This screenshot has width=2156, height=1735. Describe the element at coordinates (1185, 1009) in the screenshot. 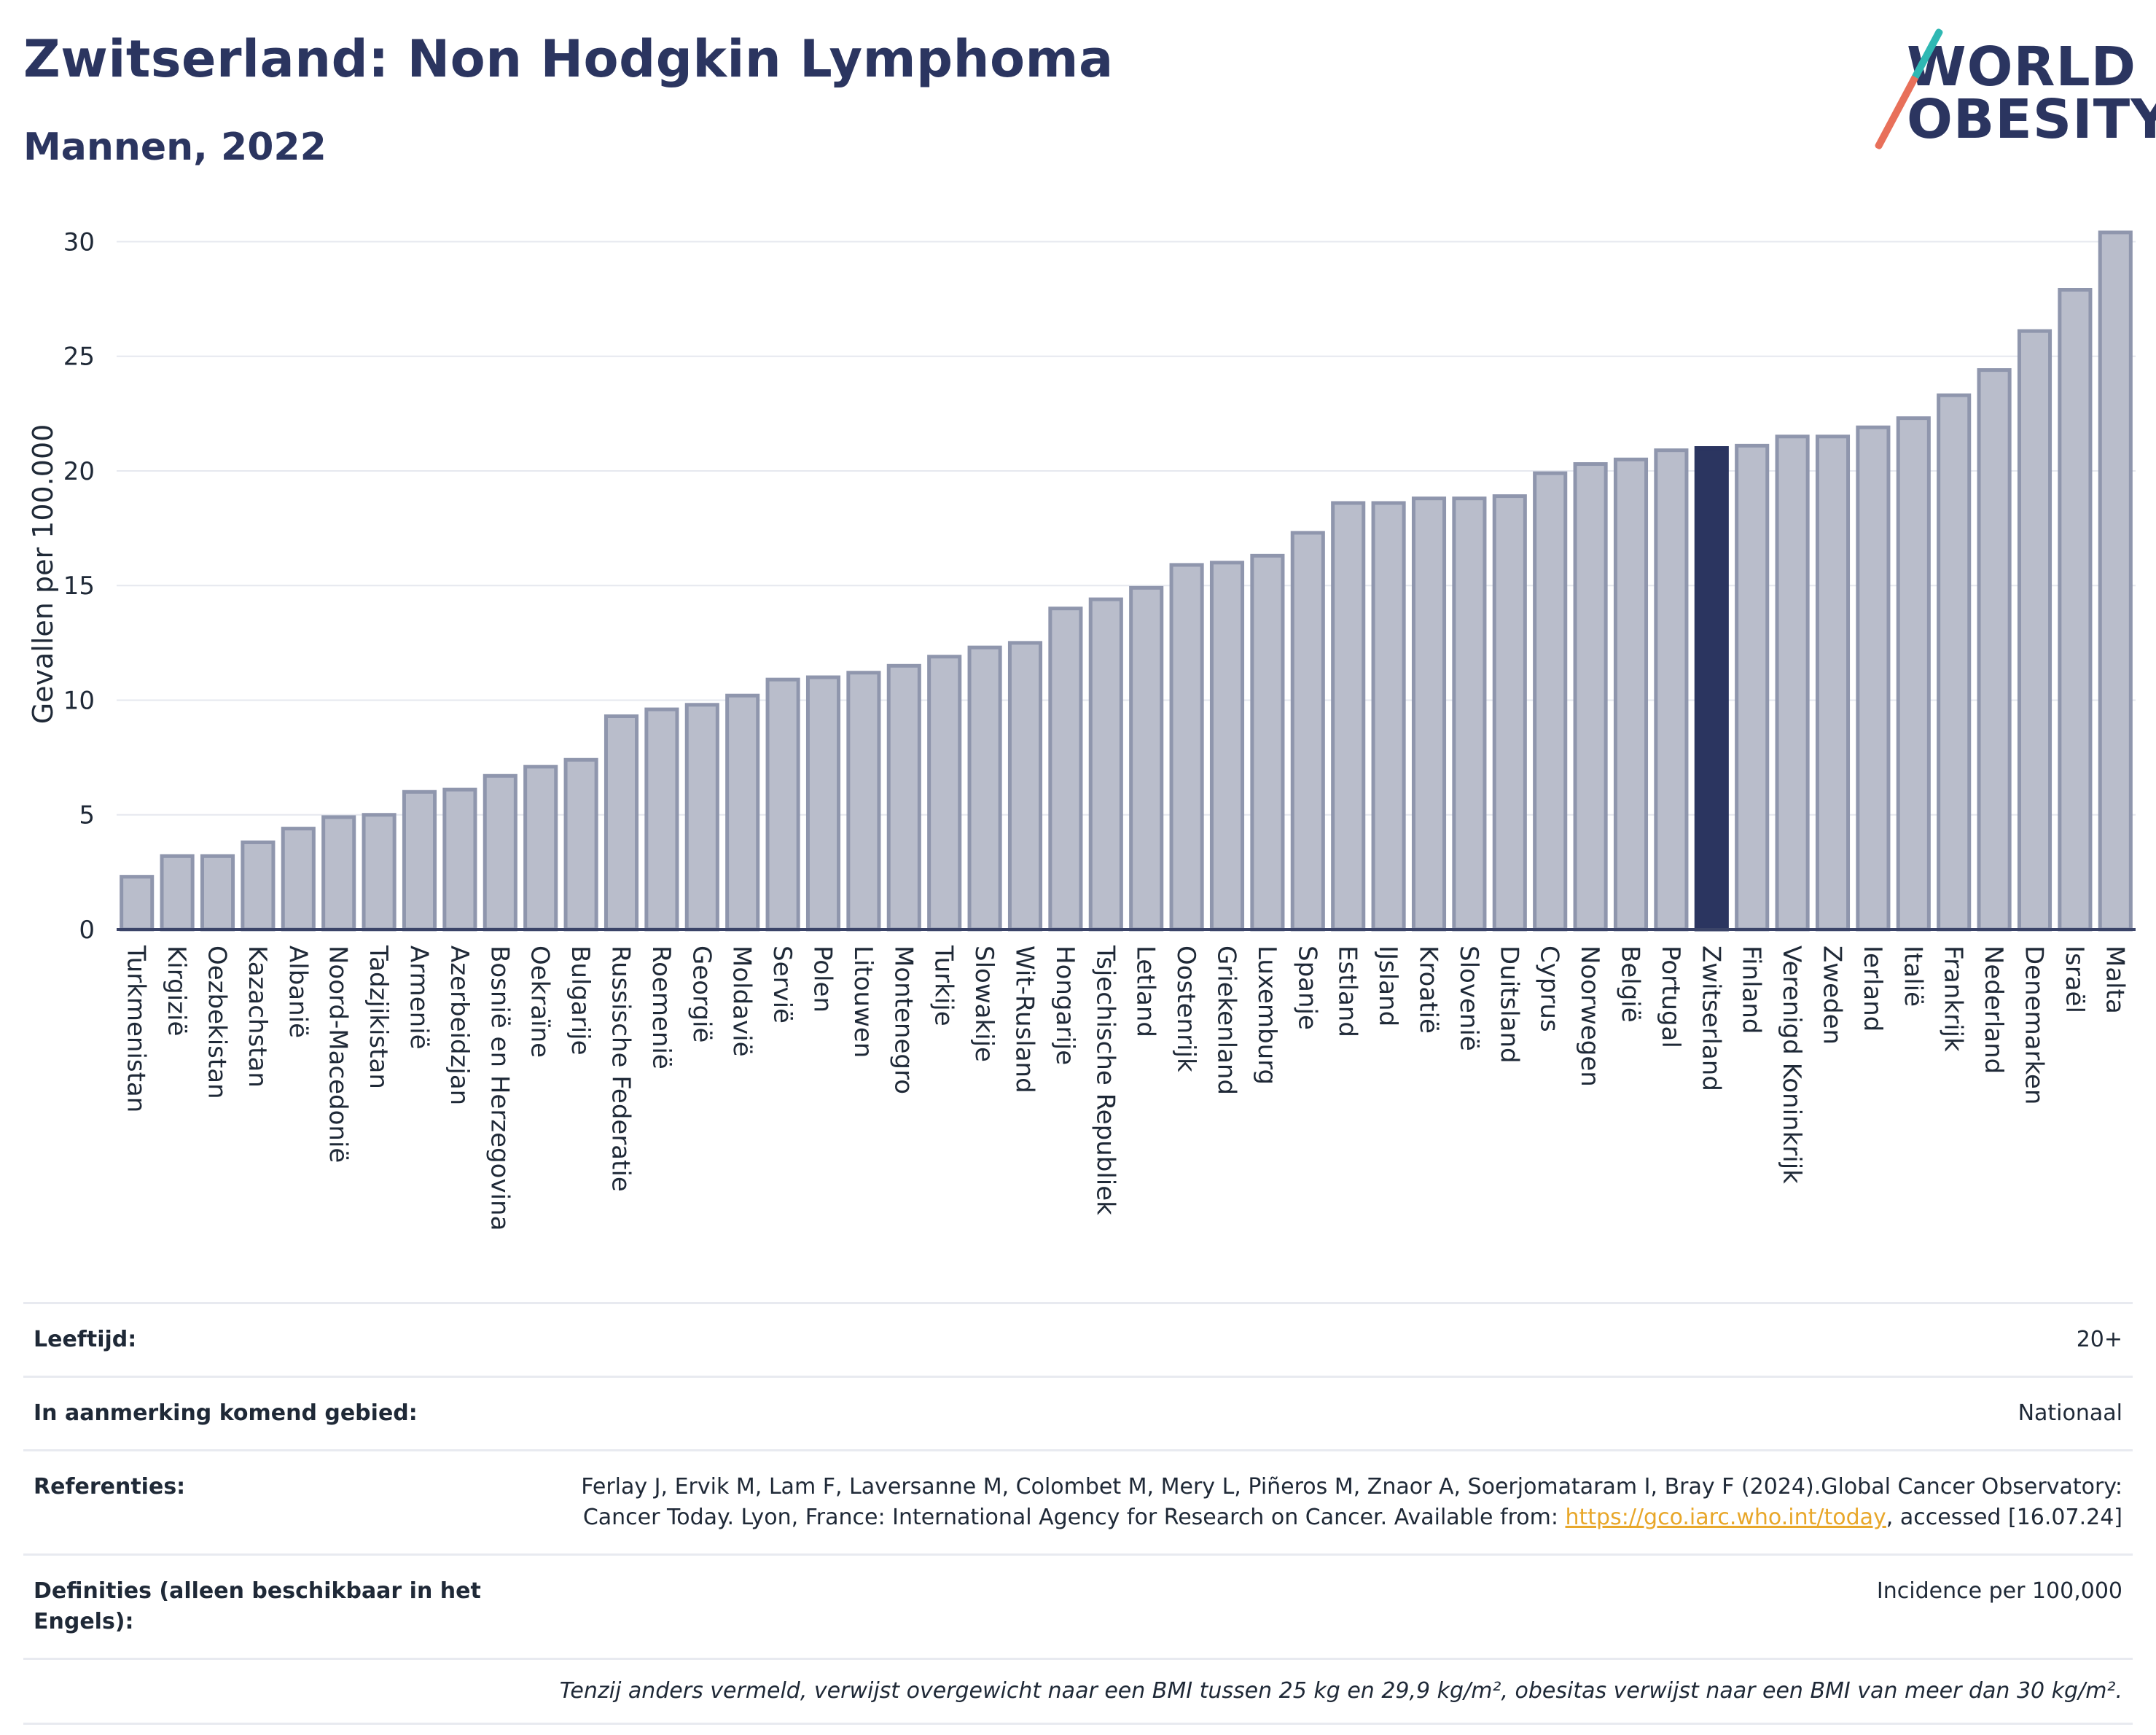

I see `x-tick-label: Oostenrijk` at that location.